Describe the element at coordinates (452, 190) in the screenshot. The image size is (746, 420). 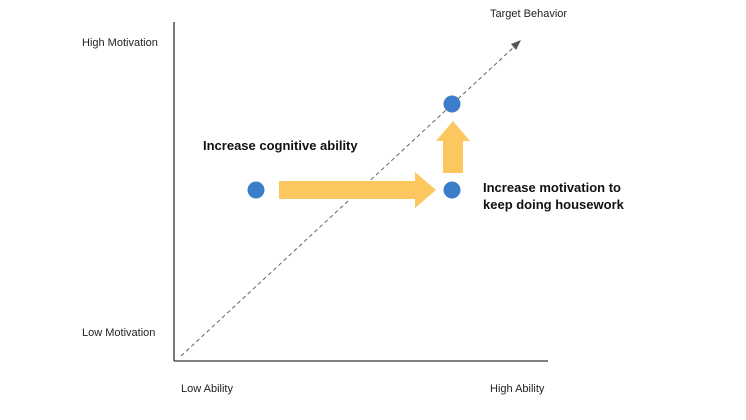
I see `mid-dot` at that location.